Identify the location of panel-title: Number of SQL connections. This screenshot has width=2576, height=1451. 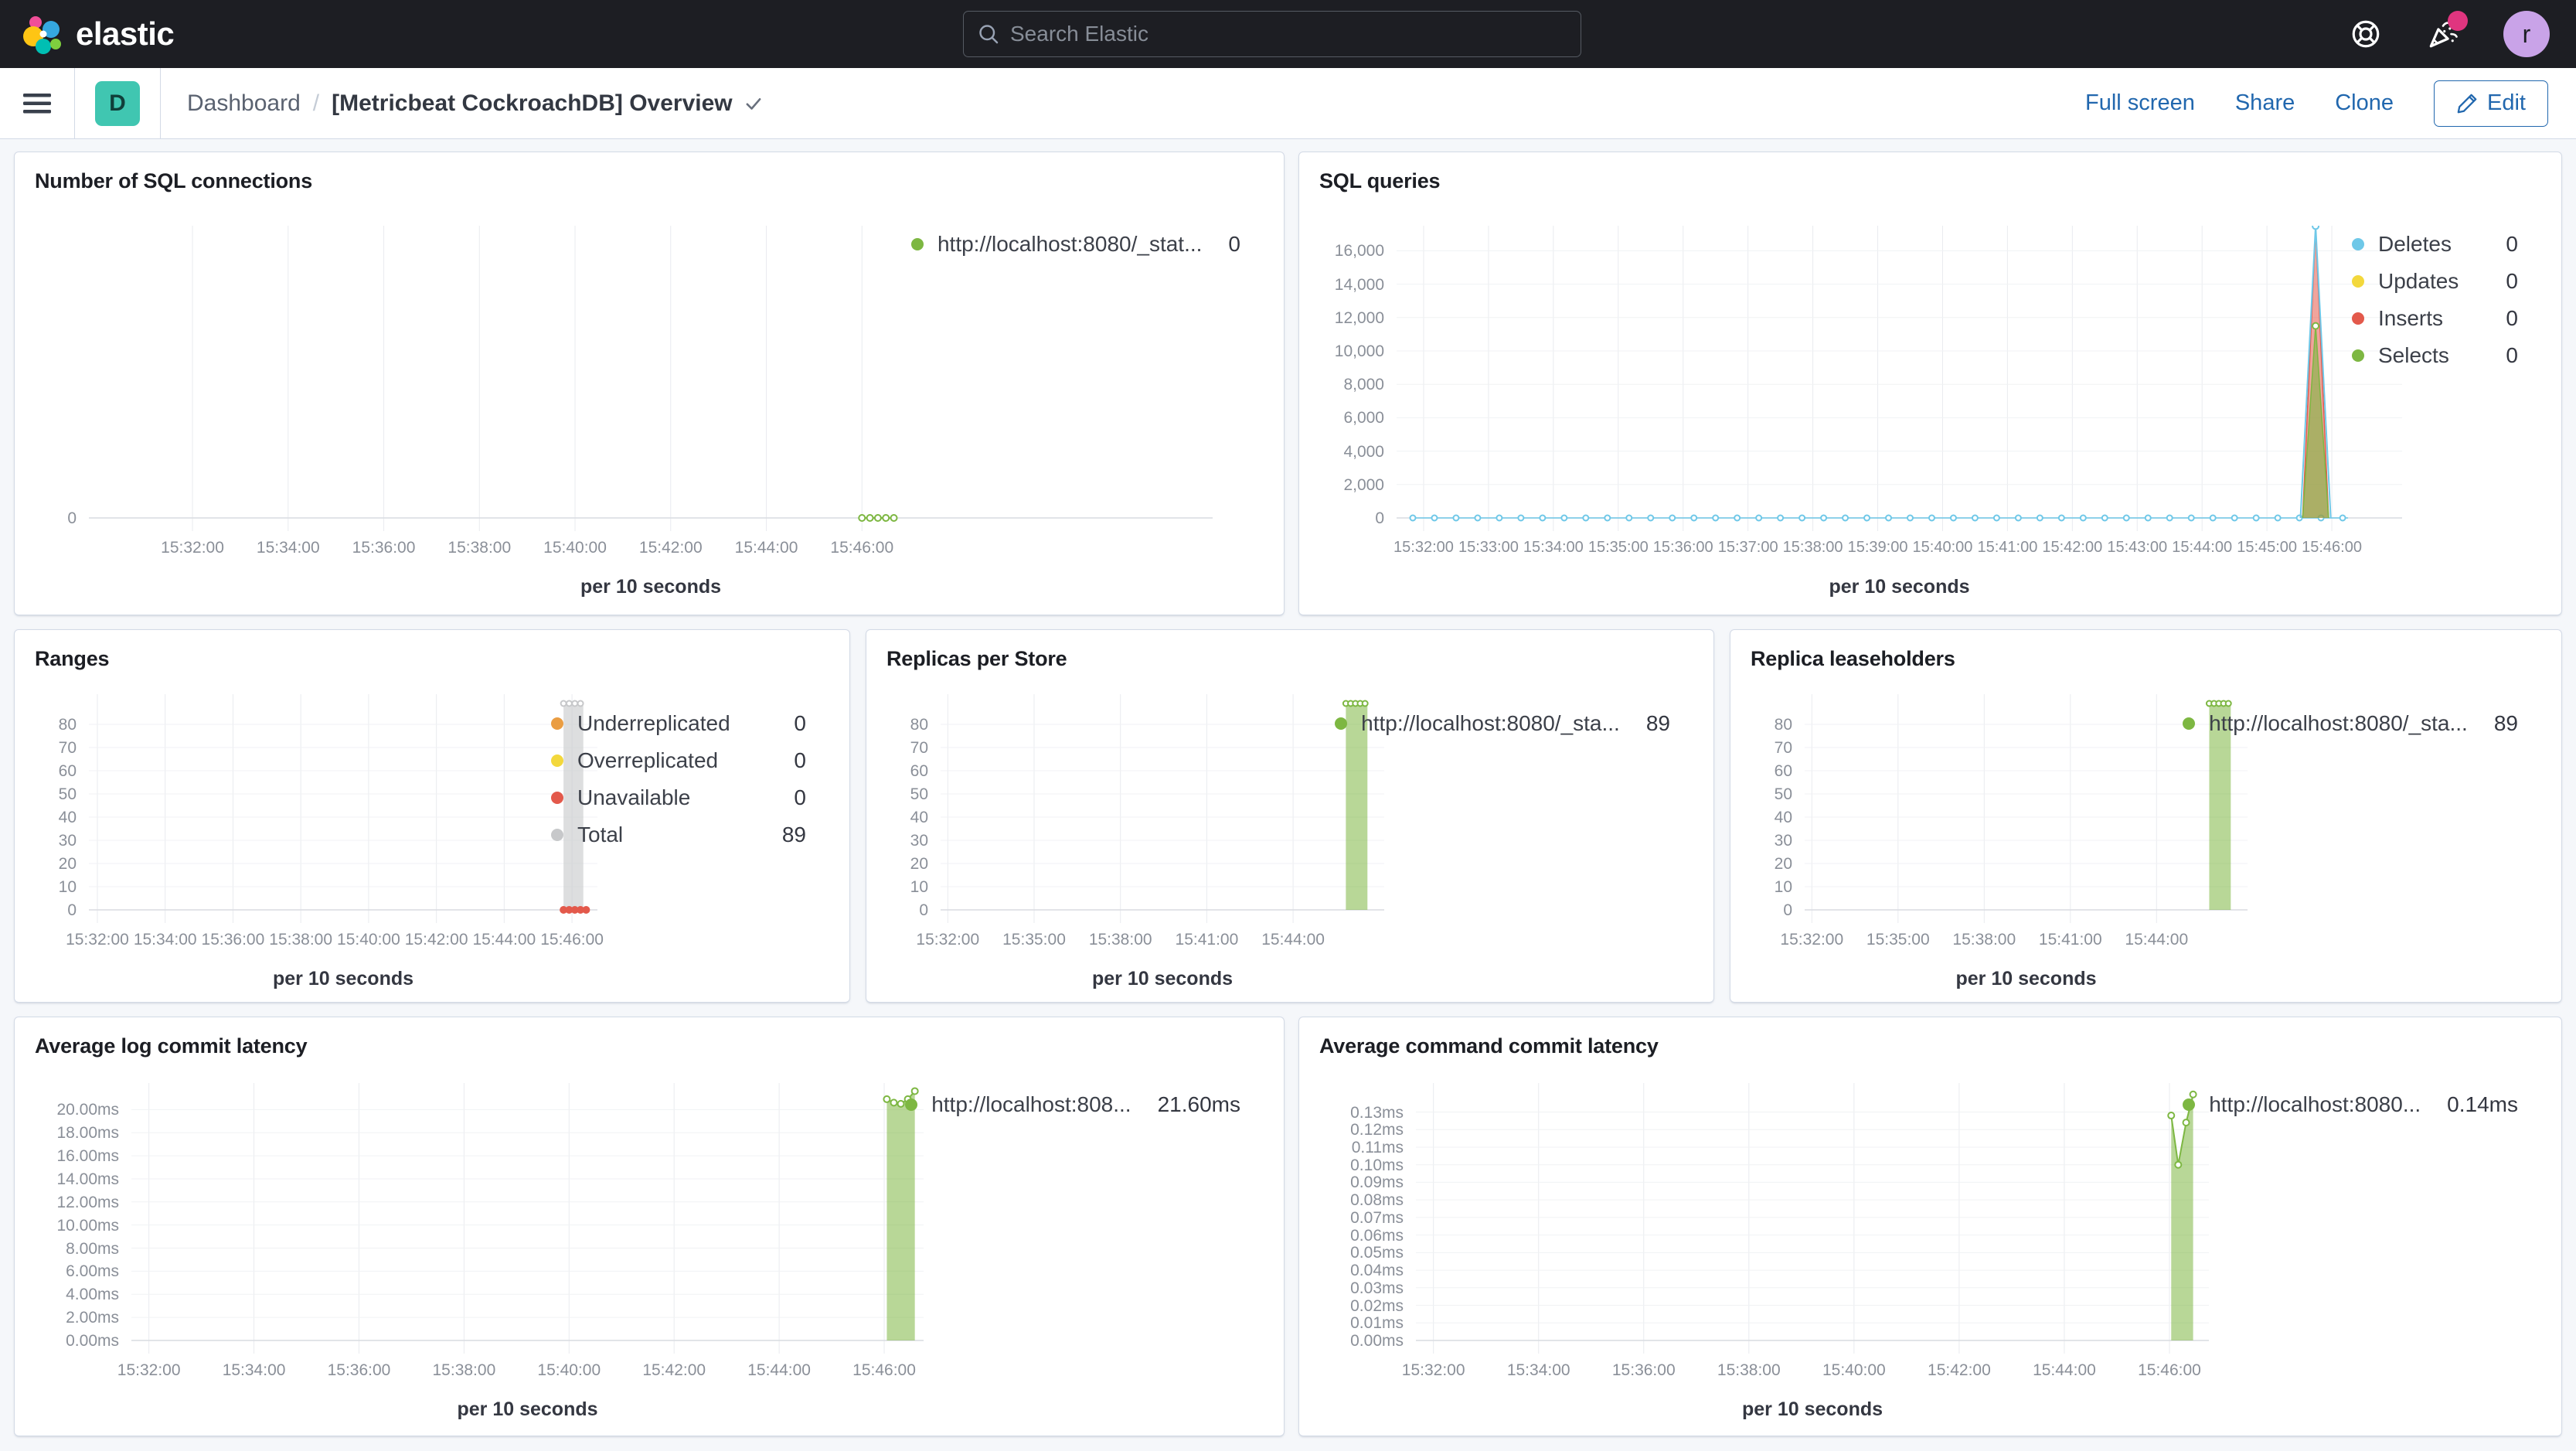
(174, 180).